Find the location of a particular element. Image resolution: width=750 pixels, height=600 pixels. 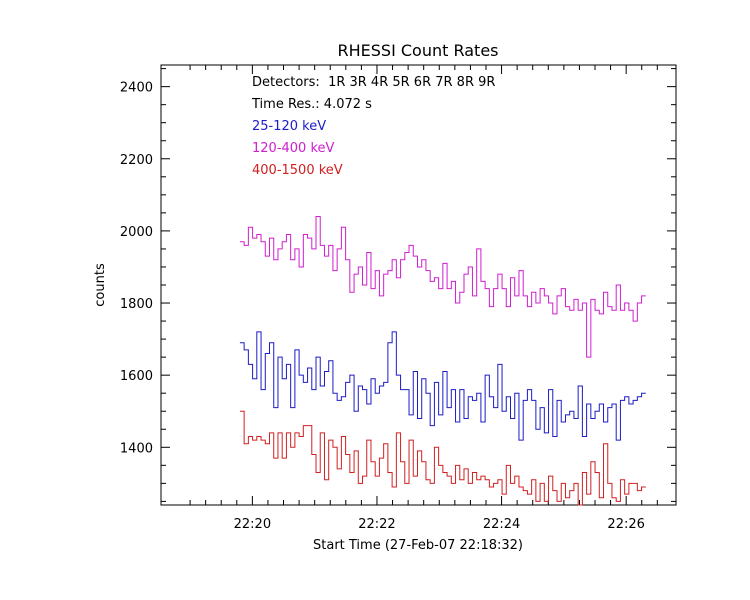

x-tick-label: 22:24 is located at coordinates (501, 524).